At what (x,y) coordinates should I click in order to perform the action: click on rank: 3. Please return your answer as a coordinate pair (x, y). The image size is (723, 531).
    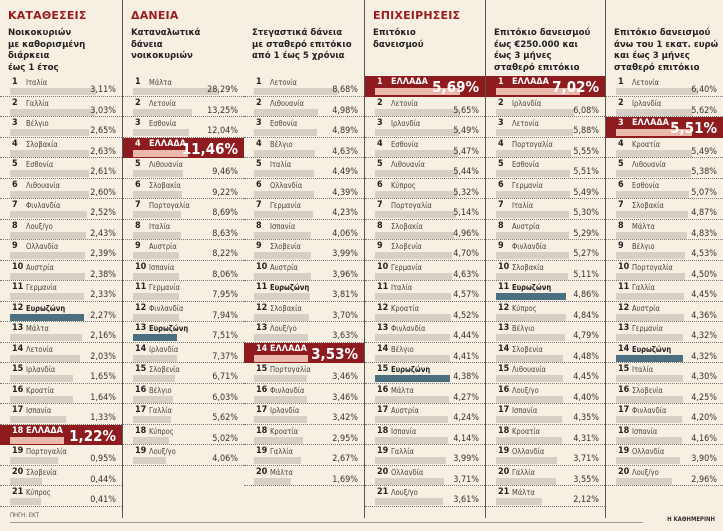
    Looking at the image, I should click on (501, 123).